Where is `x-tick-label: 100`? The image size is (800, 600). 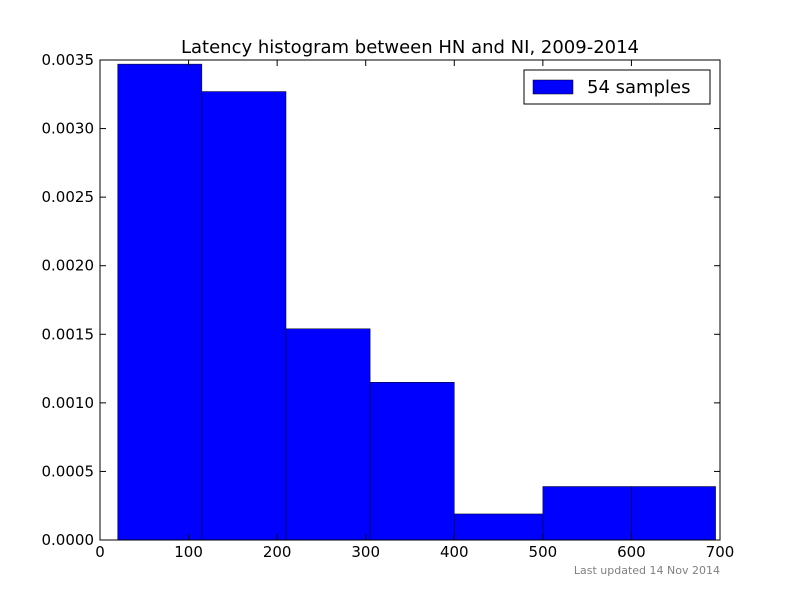 x-tick-label: 100 is located at coordinates (188, 552).